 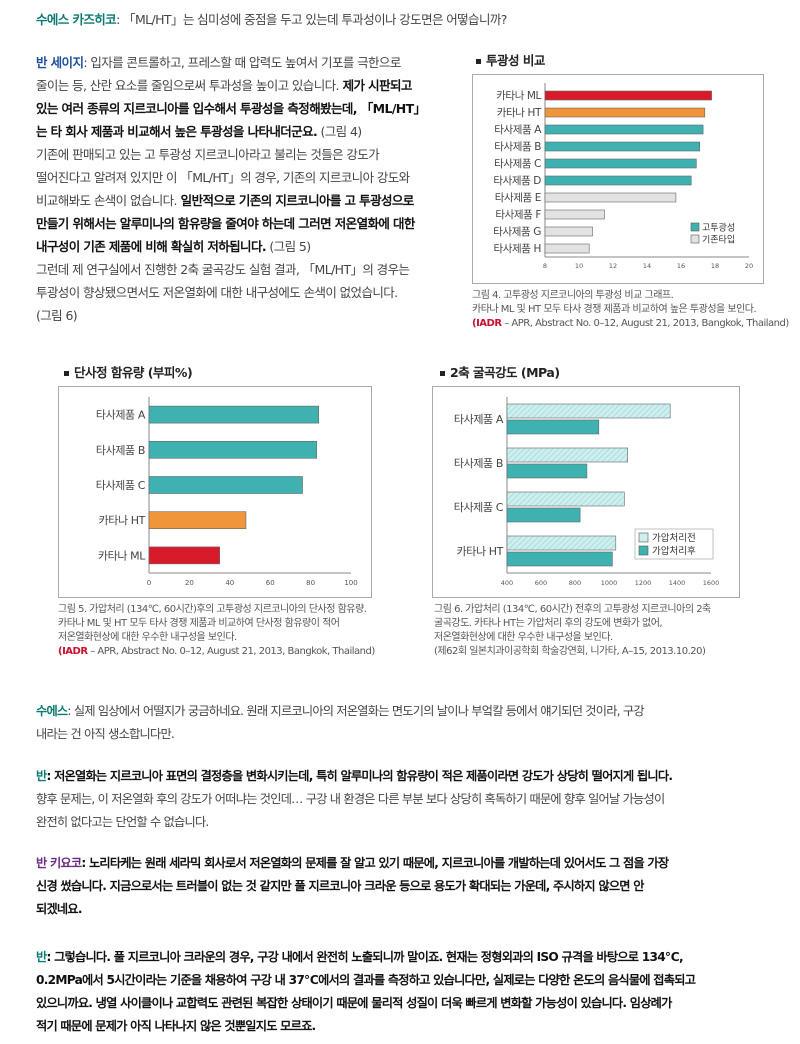 What do you see at coordinates (517, 232) in the screenshot?
I see `category-label: 타사제품 G` at bounding box center [517, 232].